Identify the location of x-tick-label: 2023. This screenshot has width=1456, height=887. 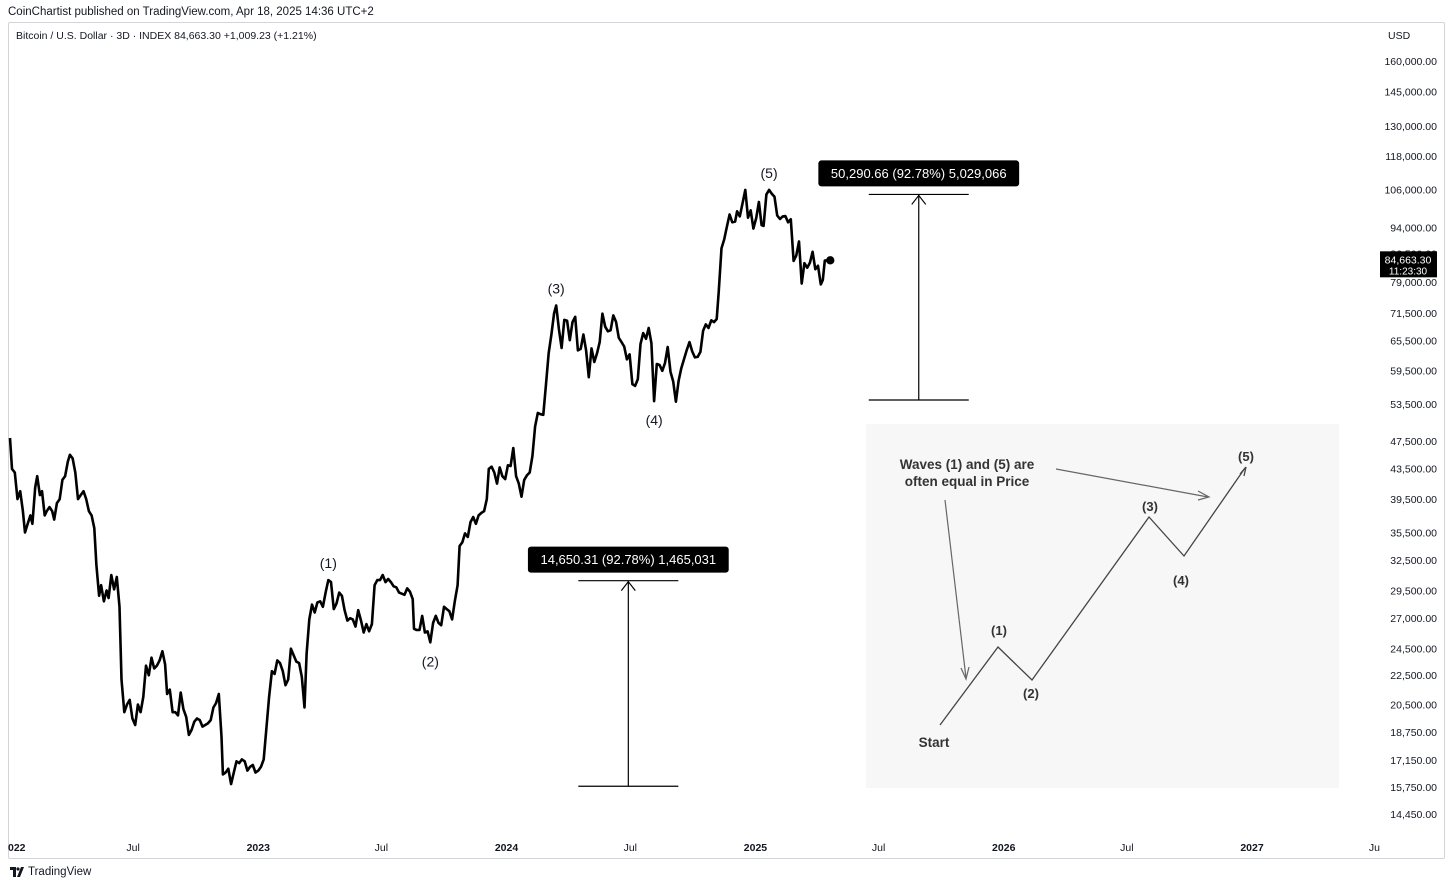
(259, 848).